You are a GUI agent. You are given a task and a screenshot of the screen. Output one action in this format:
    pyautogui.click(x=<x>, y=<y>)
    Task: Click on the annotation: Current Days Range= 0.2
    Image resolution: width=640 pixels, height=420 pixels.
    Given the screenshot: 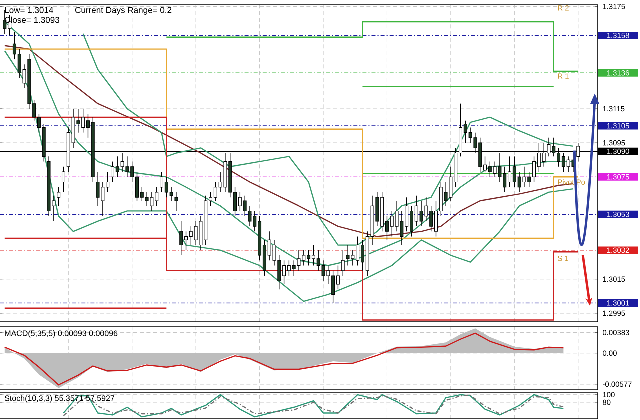 What is the action you would take?
    pyautogui.click(x=123, y=11)
    